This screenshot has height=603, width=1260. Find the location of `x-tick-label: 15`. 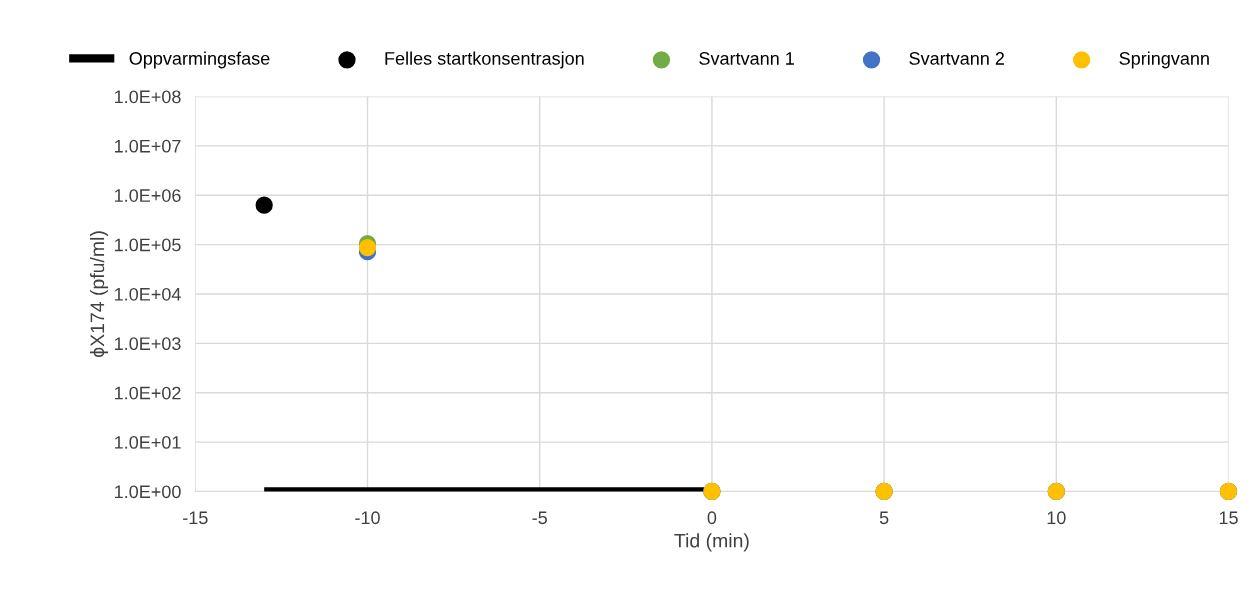

x-tick-label: 15 is located at coordinates (1228, 518).